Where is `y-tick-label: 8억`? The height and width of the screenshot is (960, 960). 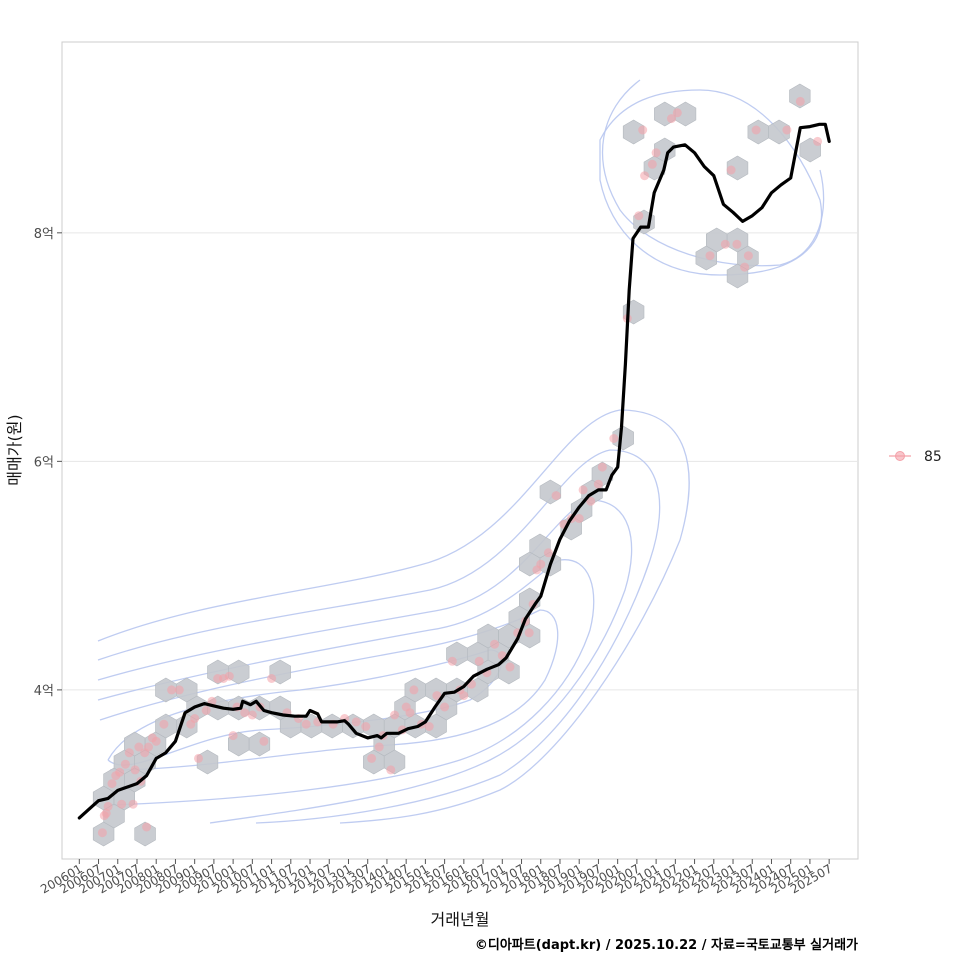
y-tick-label: 8억 is located at coordinates (44, 234).